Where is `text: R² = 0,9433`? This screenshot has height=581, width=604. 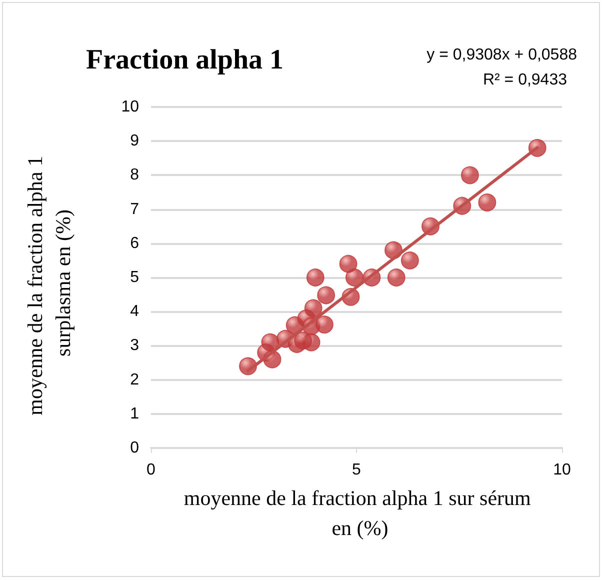 text: R² = 0,9433 is located at coordinates (525, 80).